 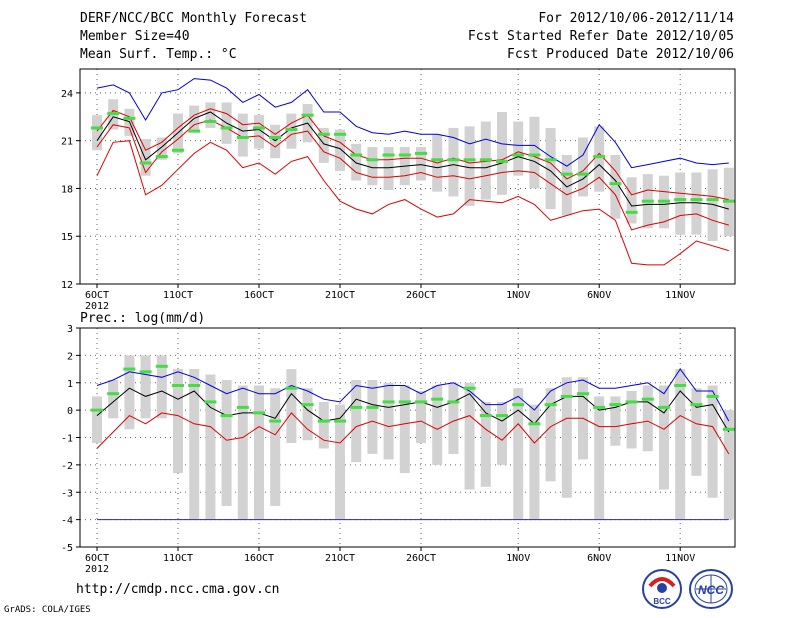 I want to click on bcc-logo-text: BCC, so click(x=662, y=601).